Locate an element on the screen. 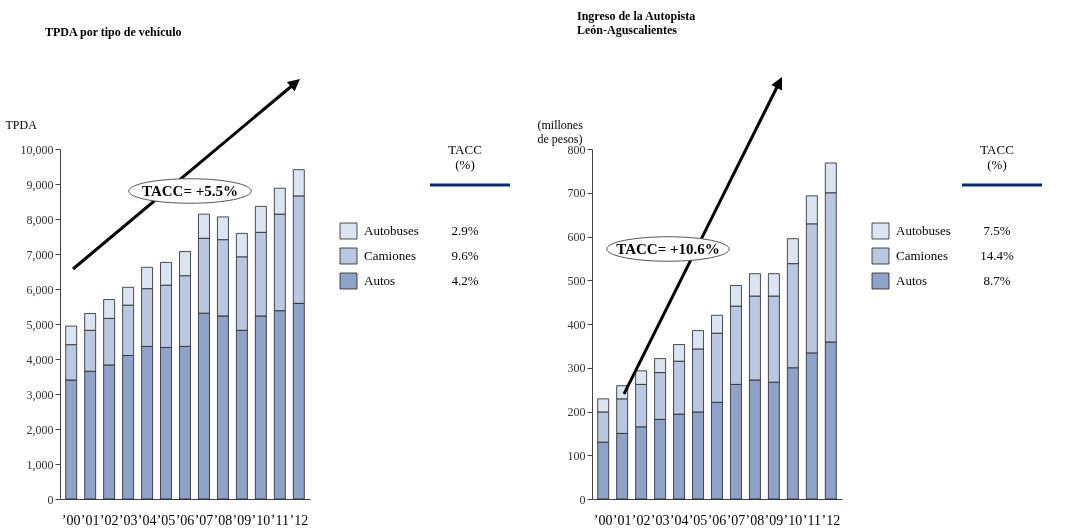 The height and width of the screenshot is (531, 1092). y-tick-label: 600 is located at coordinates (576, 237).